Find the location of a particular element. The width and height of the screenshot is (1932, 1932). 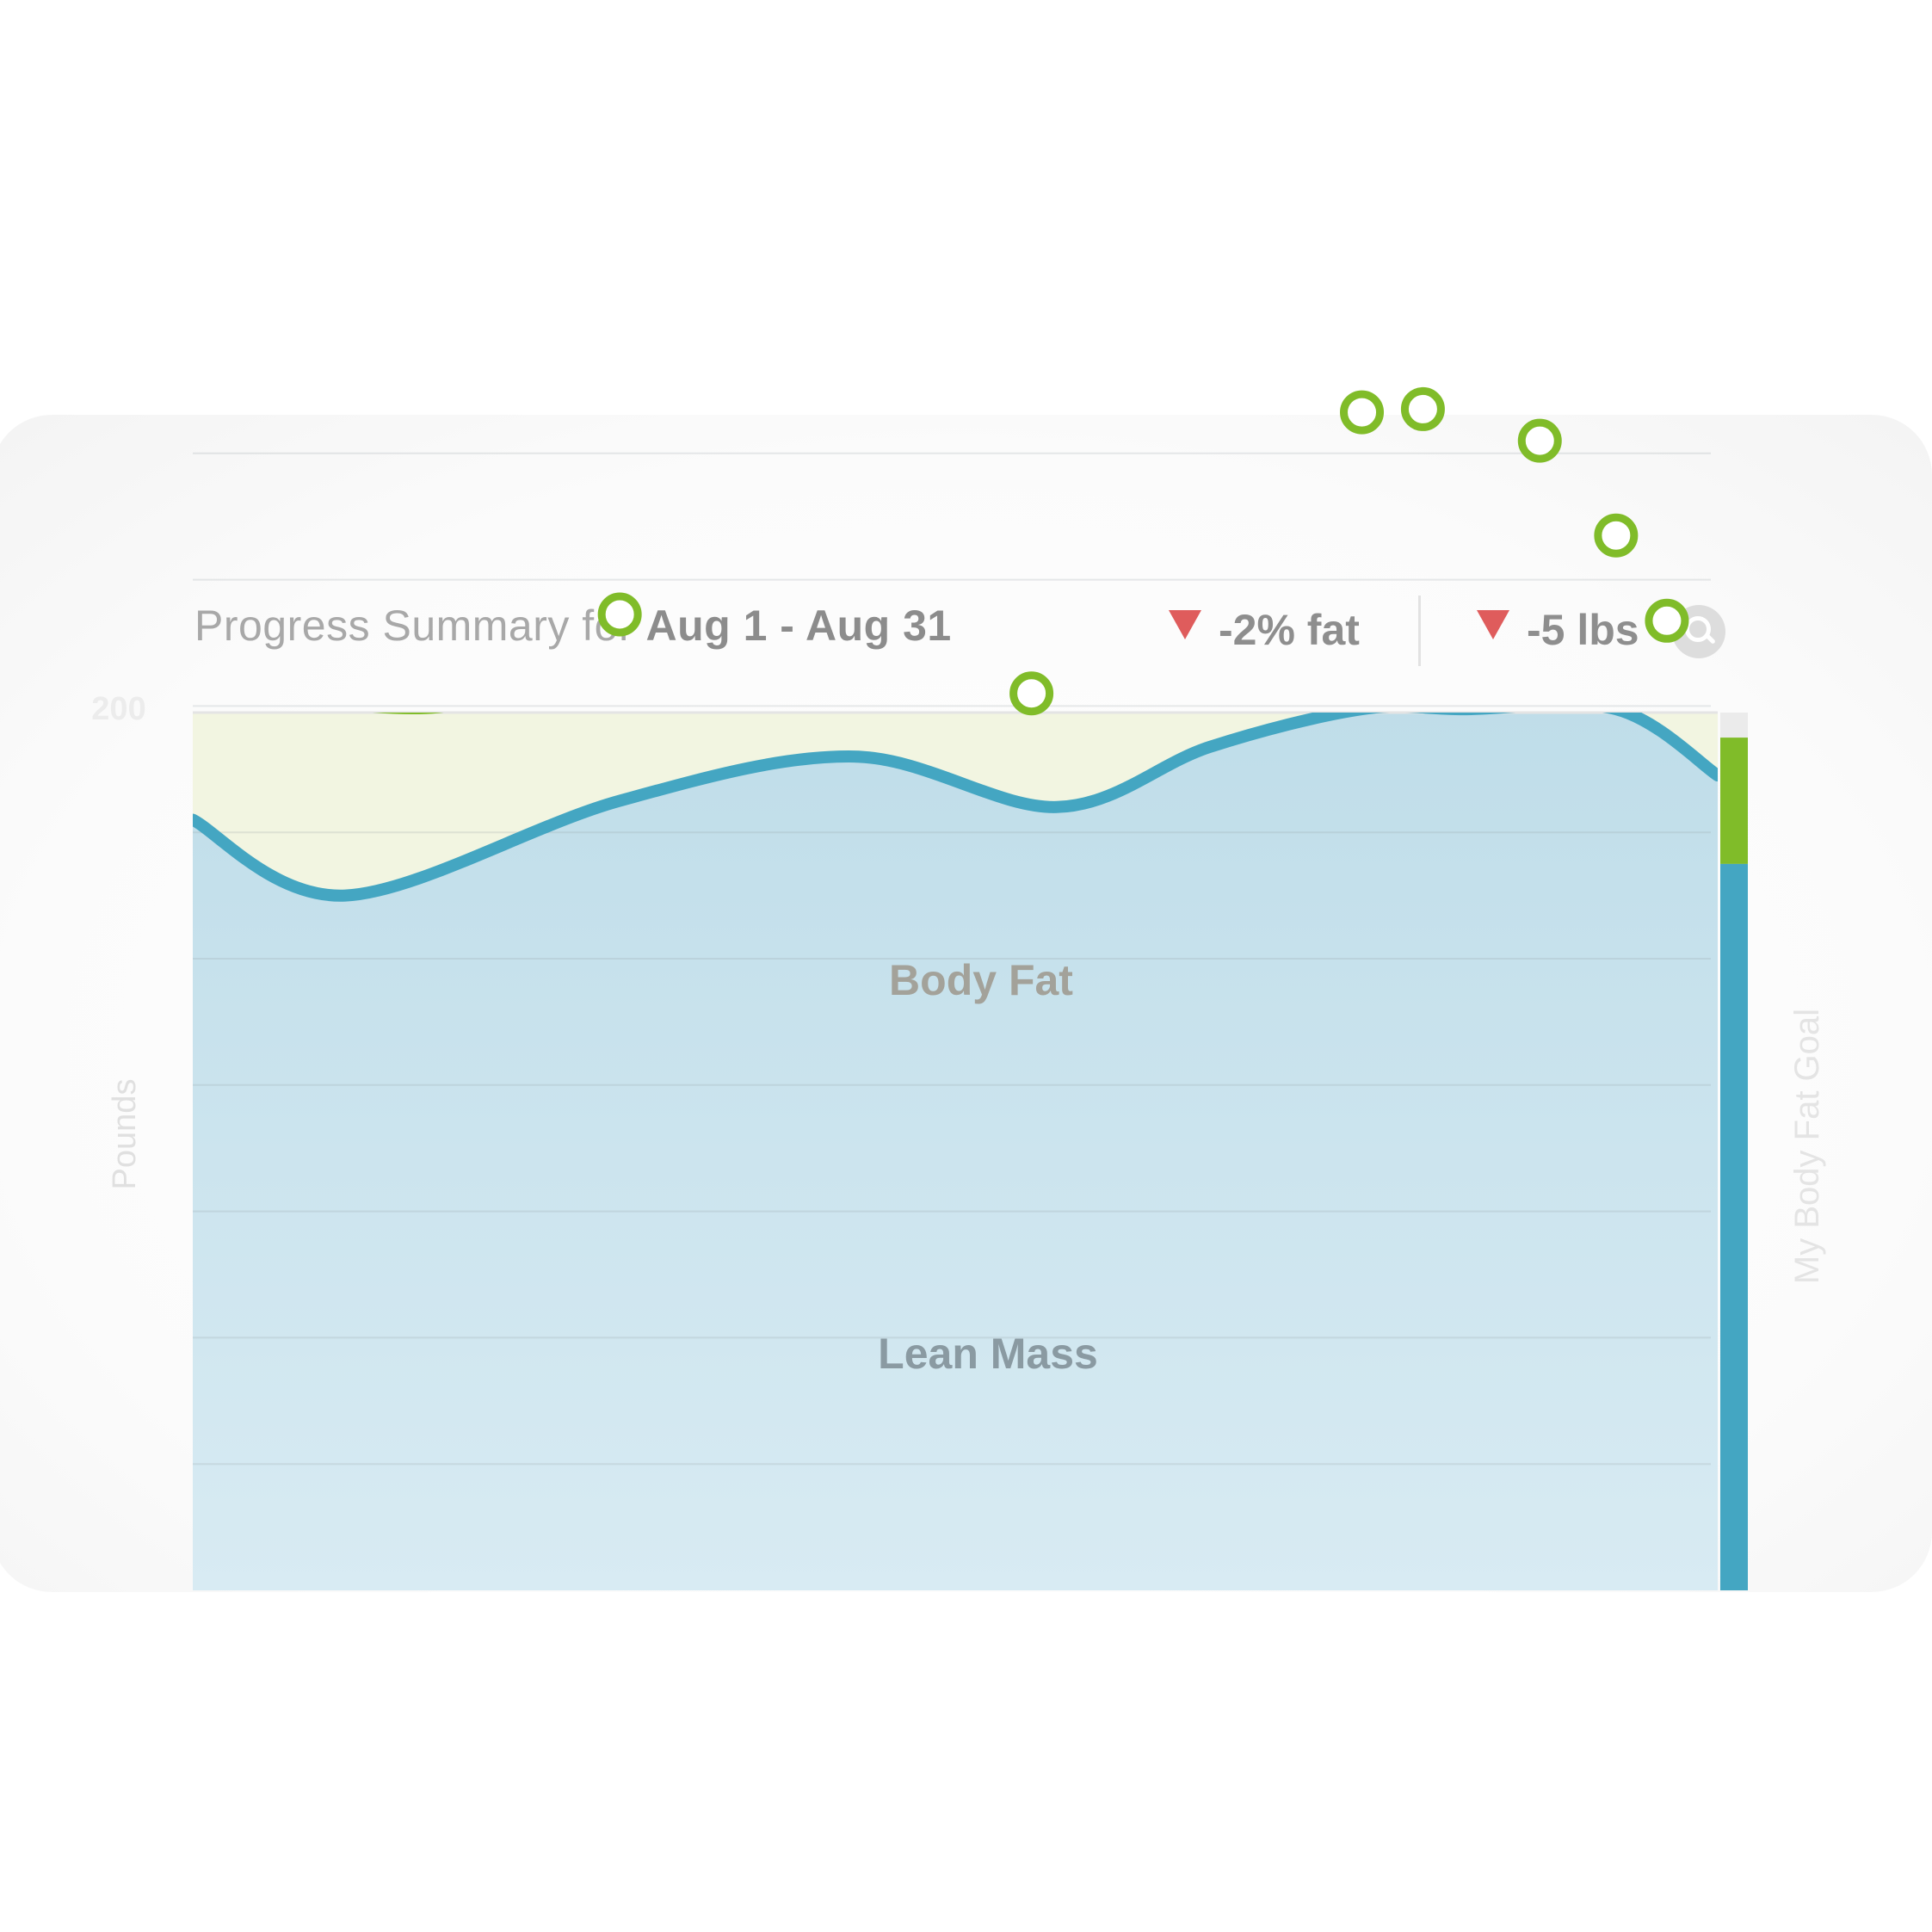

weight-change-stat: -5 lbs is located at coordinates (1558, 630).